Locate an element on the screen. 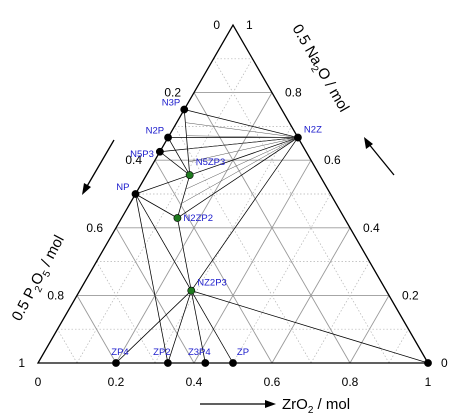  zro2-axis-ticks: 0 0.2 0.4 0.6 0.8 1 is located at coordinates (233, 382).